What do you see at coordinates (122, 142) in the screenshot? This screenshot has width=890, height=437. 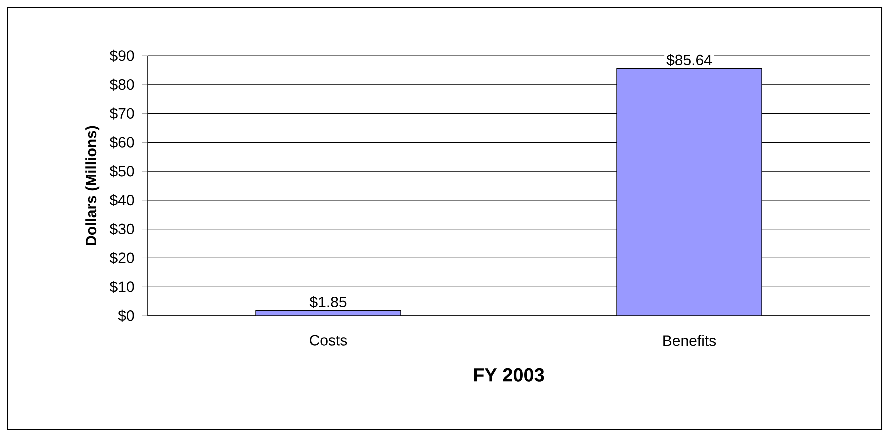 I see `y-tick-label: $60` at bounding box center [122, 142].